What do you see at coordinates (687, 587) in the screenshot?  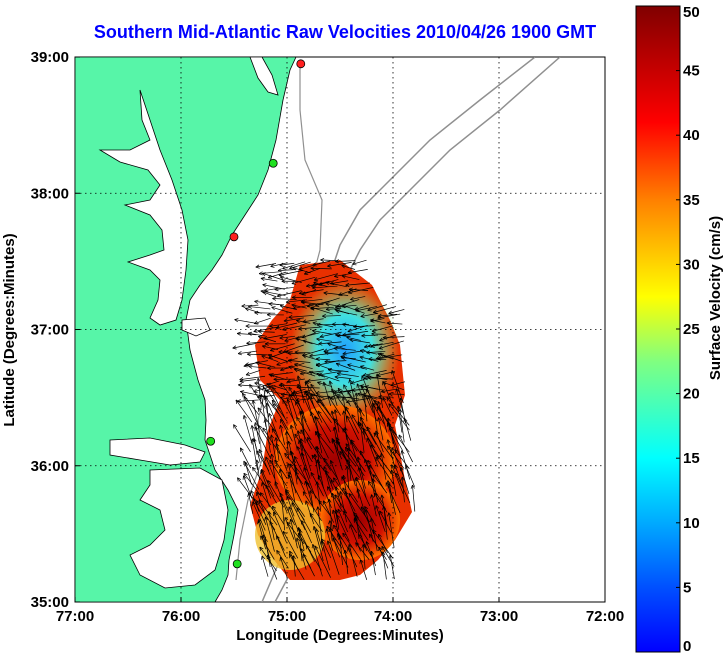 I see `colorbar-tick-label: 5` at bounding box center [687, 587].